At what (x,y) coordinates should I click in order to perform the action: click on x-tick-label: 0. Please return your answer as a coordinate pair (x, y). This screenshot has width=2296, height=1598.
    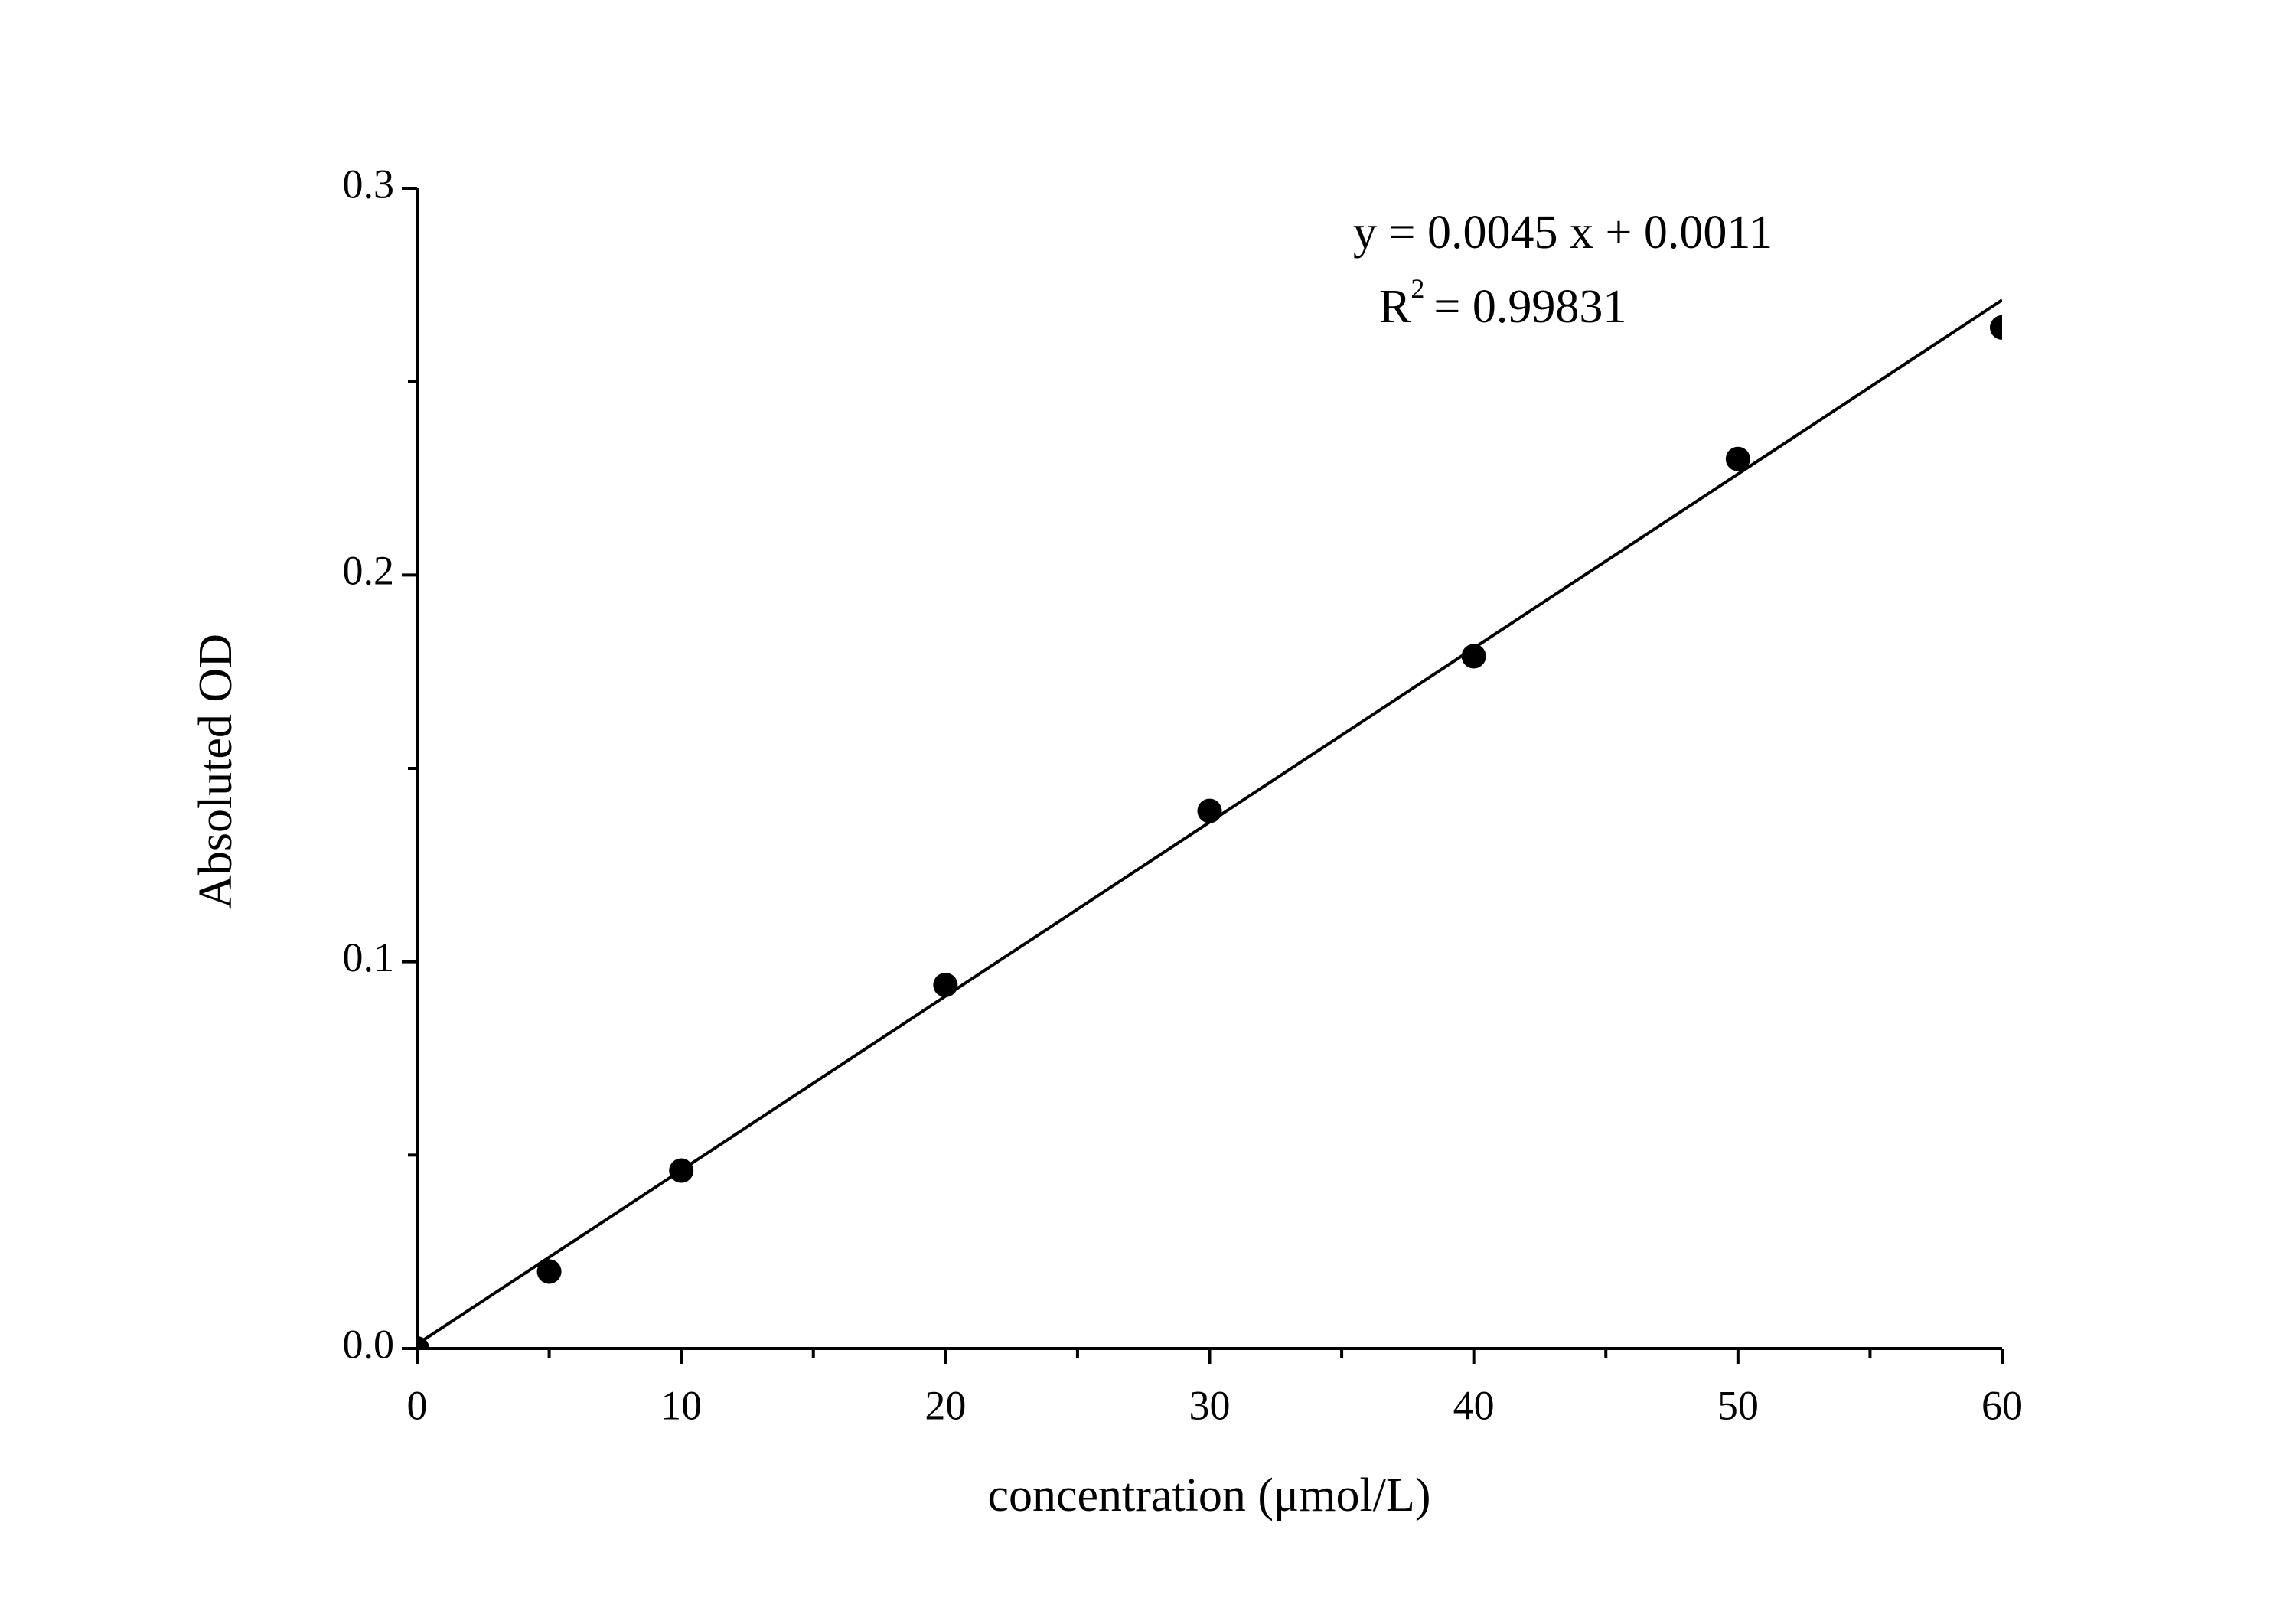
    Looking at the image, I should click on (417, 1405).